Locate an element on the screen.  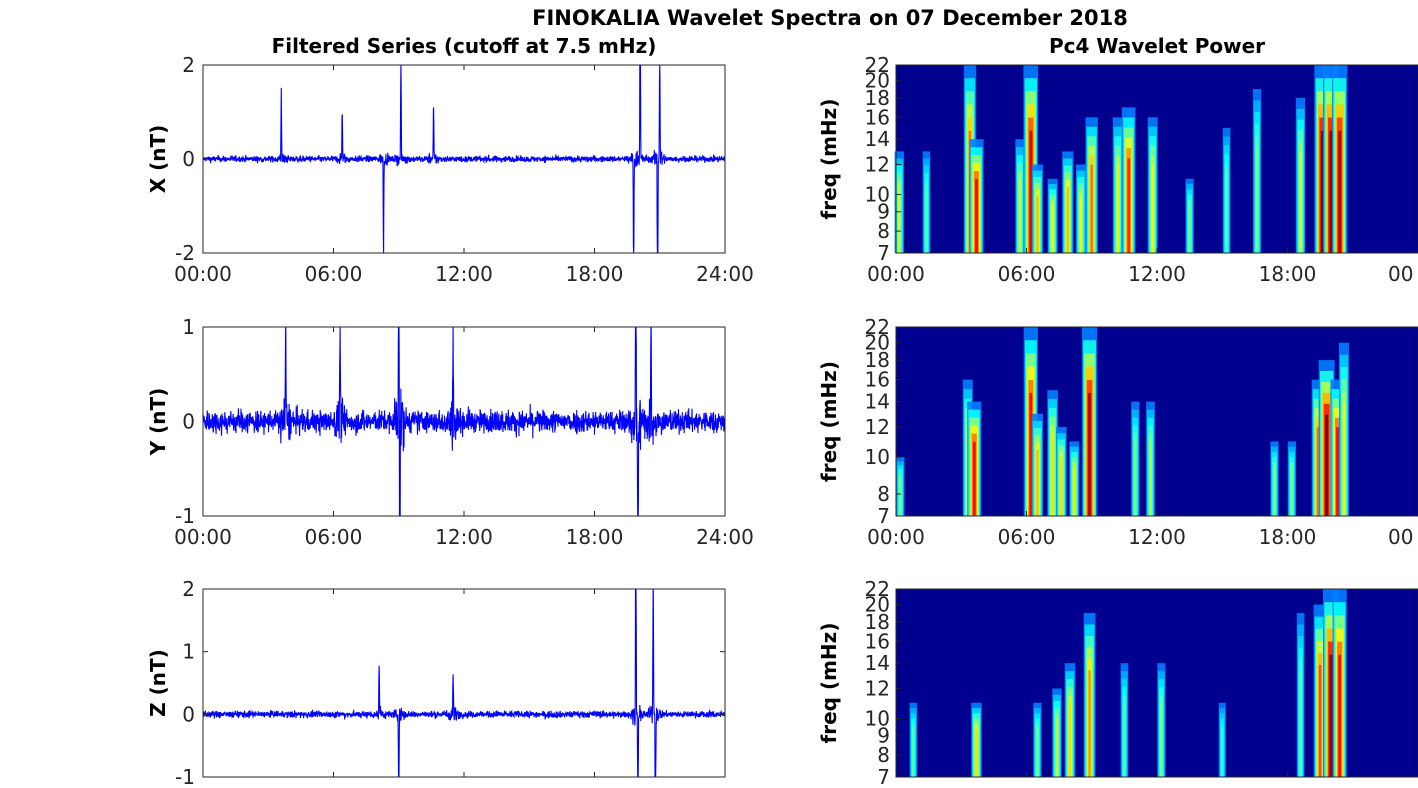
y-spectrum-ytick-label: 22 is located at coordinates (877, 327).